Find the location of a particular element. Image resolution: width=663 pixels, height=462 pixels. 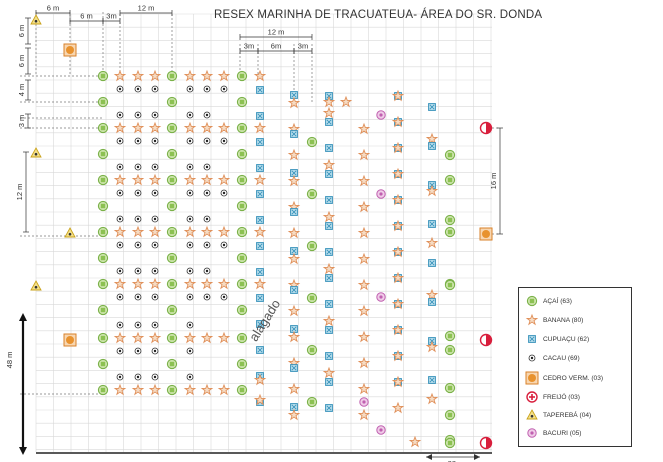

dimension-left-4m: 4 m is located at coordinates (21, 90).